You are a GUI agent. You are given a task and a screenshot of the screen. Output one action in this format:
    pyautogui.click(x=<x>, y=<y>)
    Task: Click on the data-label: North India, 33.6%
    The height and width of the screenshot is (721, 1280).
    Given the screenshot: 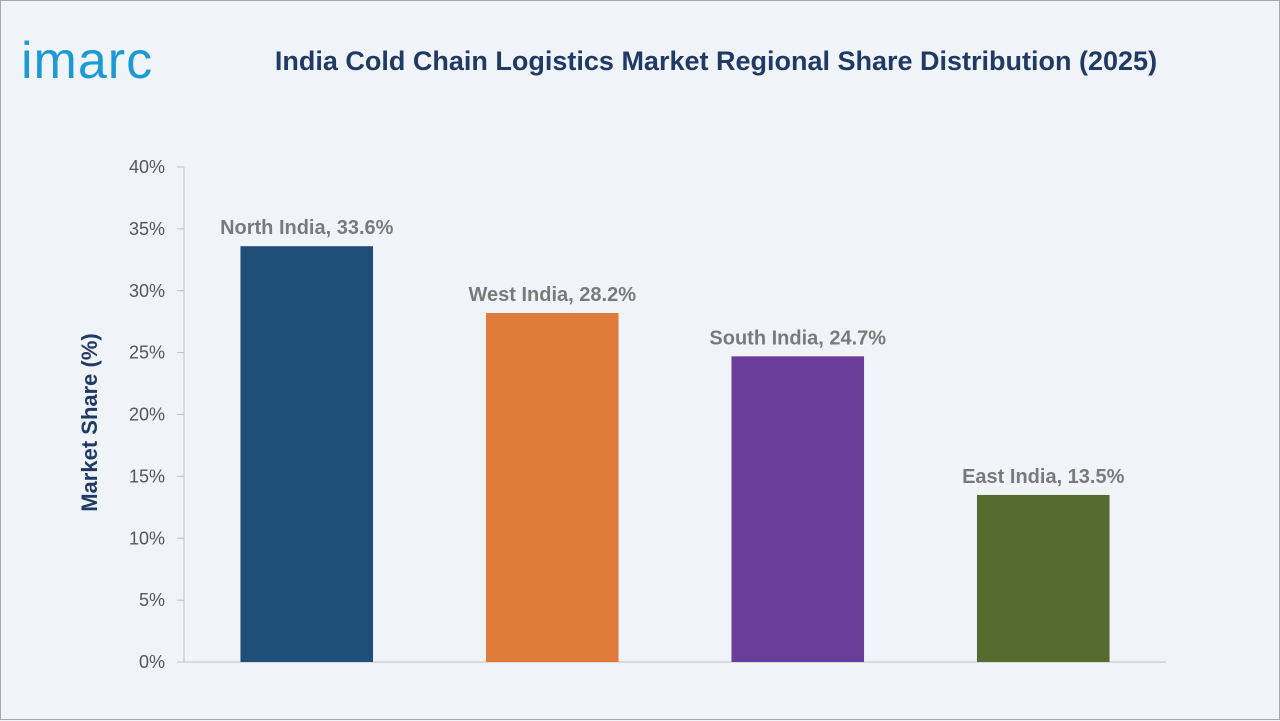 What is the action you would take?
    pyautogui.click(x=307, y=228)
    